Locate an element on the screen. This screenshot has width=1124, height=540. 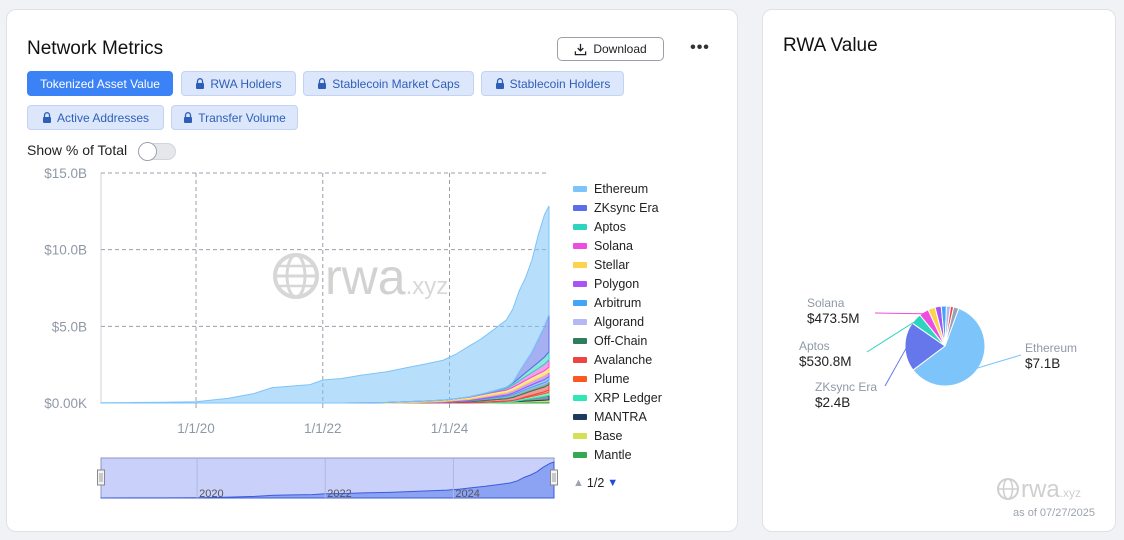
legend-item-algorand: Algorand is located at coordinates (608, 321).